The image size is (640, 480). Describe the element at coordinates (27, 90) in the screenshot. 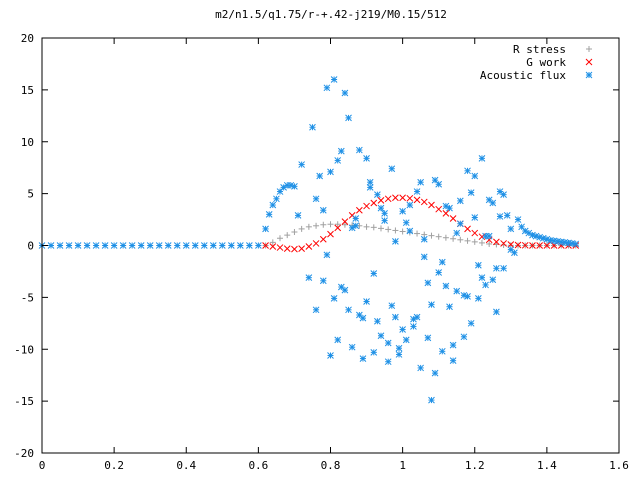

I see `y-tick-label: 15` at that location.